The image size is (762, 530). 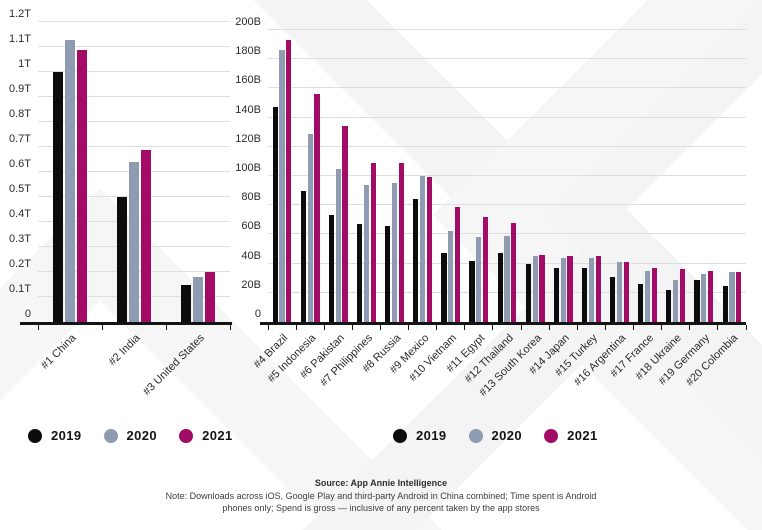 I want to click on y-axis-label: 100B, so click(x=248, y=168).